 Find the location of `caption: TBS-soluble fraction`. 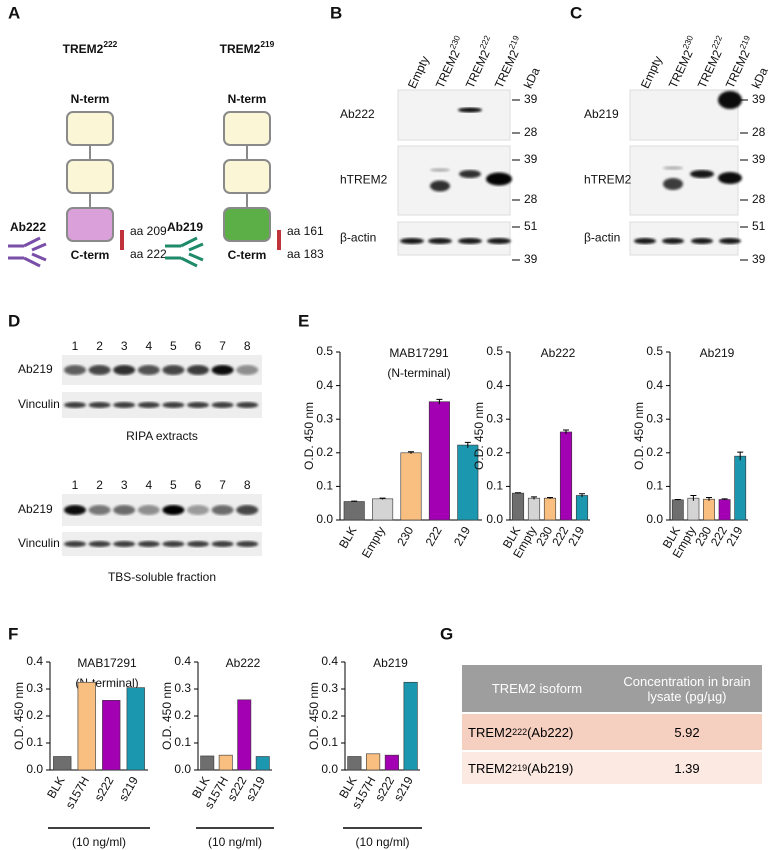

caption: TBS-soluble fraction is located at coordinates (162, 577).